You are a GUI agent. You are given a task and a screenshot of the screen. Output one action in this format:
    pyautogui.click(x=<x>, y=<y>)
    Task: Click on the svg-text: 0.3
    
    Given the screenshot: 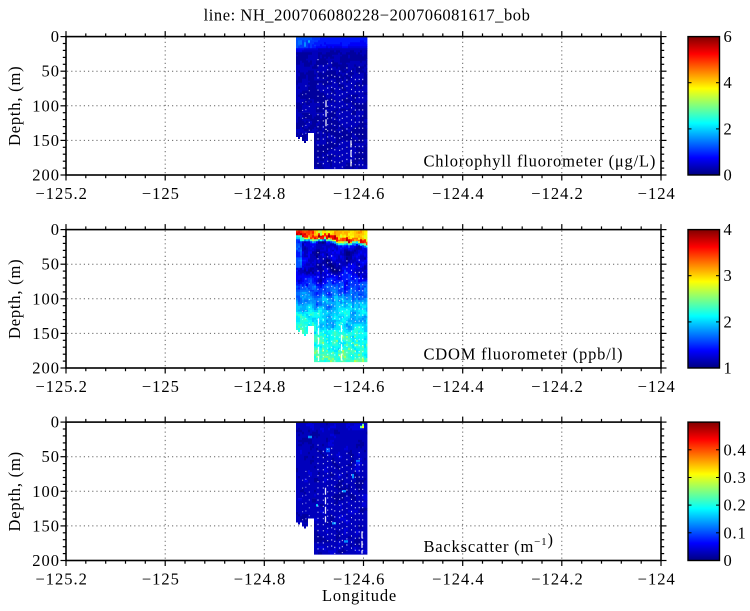 What is the action you would take?
    pyautogui.click(x=735, y=477)
    